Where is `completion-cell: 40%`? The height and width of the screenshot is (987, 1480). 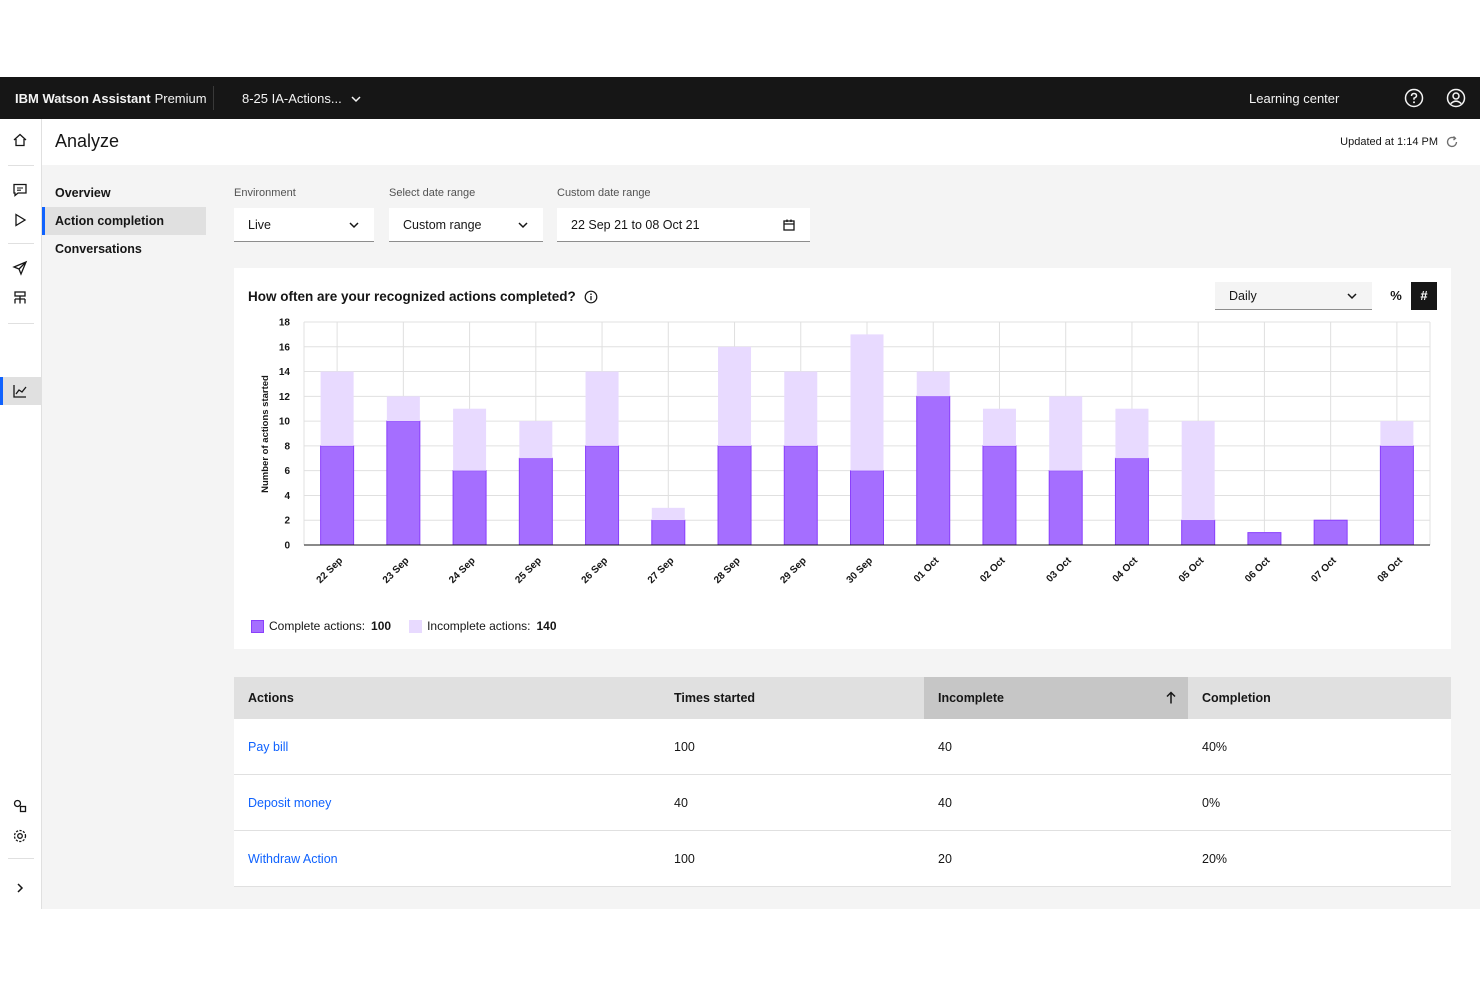 completion-cell: 40% is located at coordinates (1215, 747).